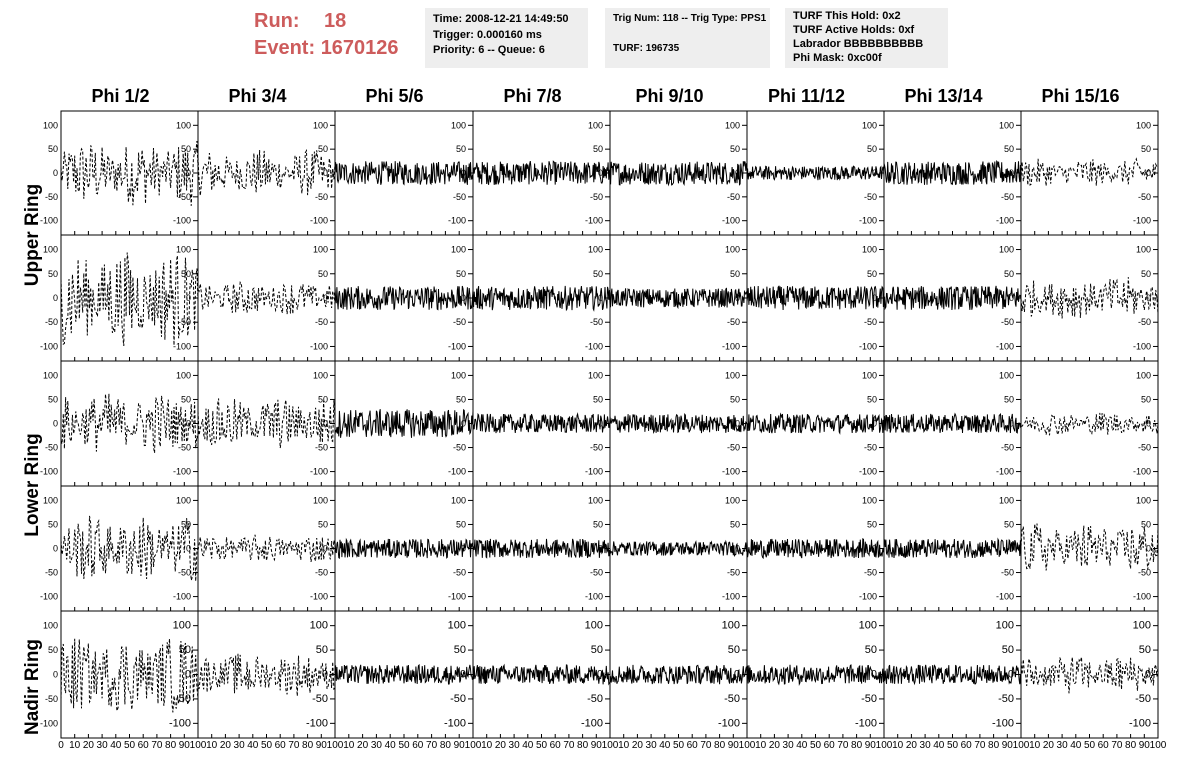 This screenshot has height=772, width=1196. Describe the element at coordinates (61, 745) in the screenshot. I see `x-tick-label: 0` at that location.